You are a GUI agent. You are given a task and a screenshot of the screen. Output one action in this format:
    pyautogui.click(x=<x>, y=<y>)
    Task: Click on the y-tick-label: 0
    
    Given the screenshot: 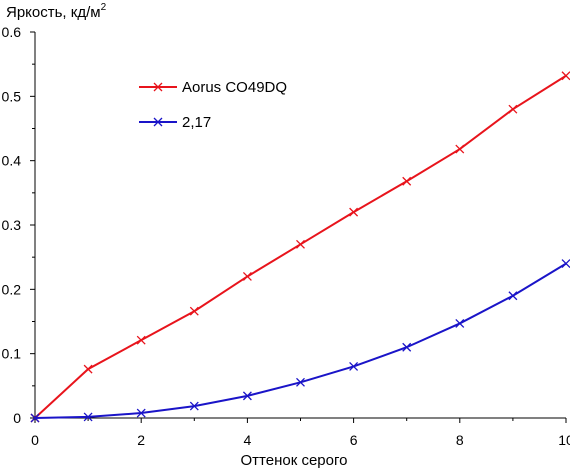 What is the action you would take?
    pyautogui.click(x=17, y=418)
    